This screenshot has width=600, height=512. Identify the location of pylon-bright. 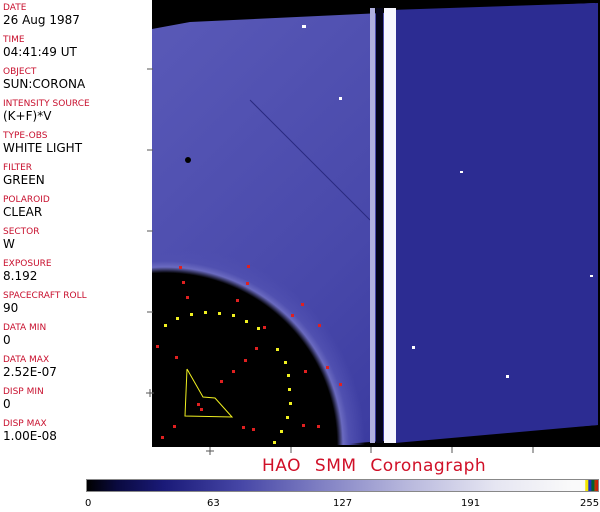
(390, 225).